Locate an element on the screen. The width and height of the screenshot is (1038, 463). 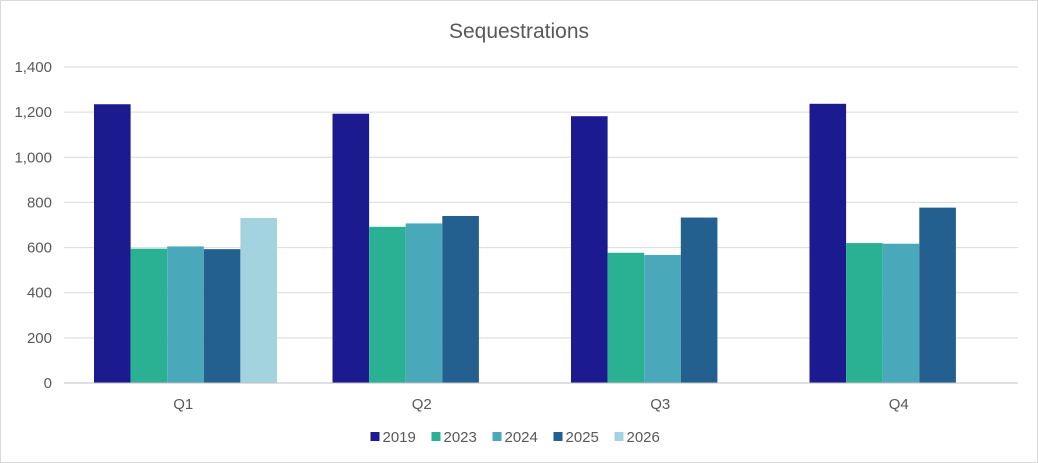
bar-2023-Q3 is located at coordinates (626, 317).